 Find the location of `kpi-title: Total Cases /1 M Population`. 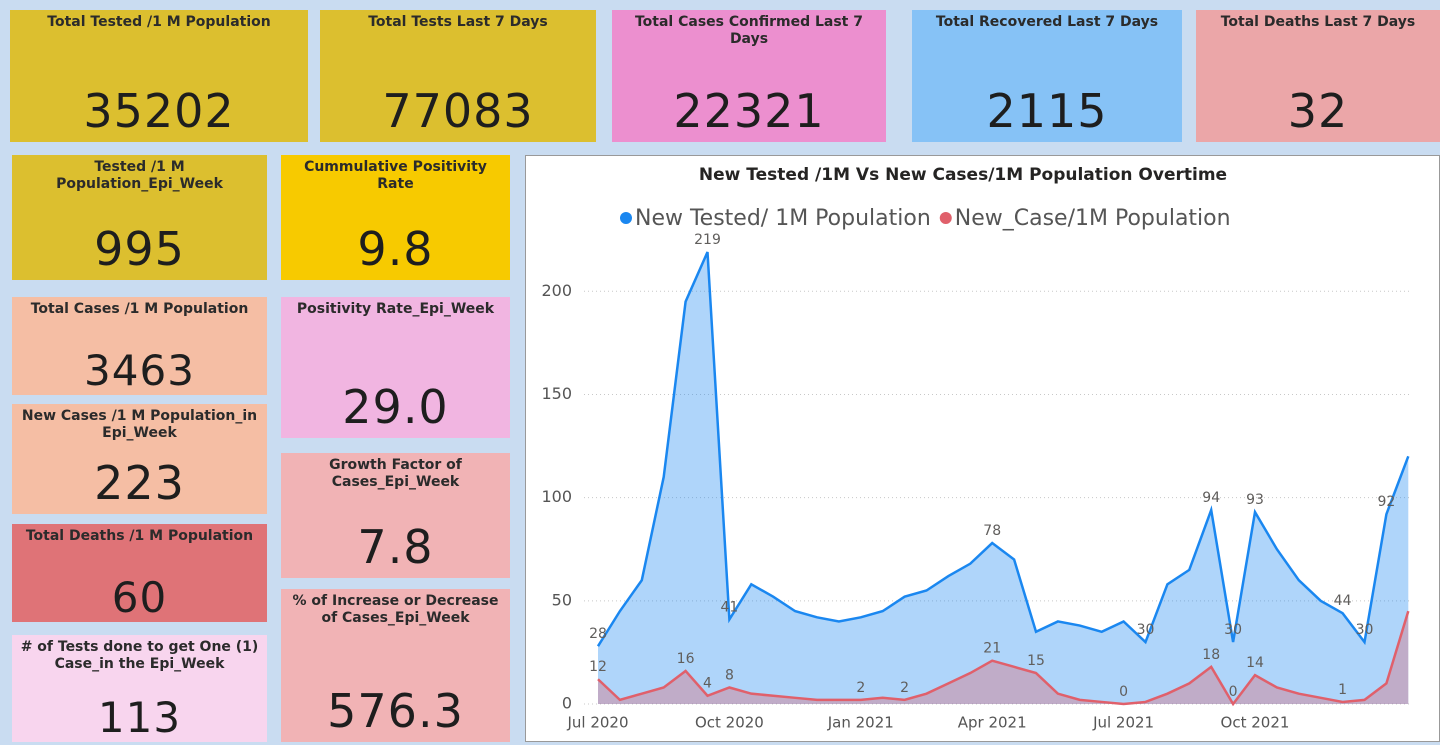

kpi-title: Total Cases /1 M Population is located at coordinates (139, 309).